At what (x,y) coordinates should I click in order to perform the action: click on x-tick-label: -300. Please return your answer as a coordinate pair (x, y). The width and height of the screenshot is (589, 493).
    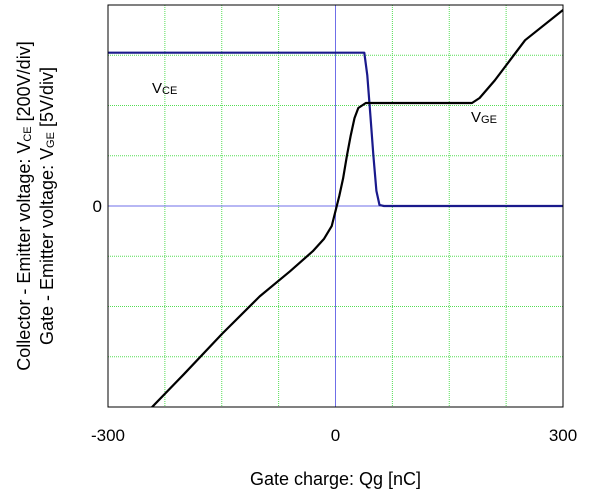
    Looking at the image, I should click on (108, 435).